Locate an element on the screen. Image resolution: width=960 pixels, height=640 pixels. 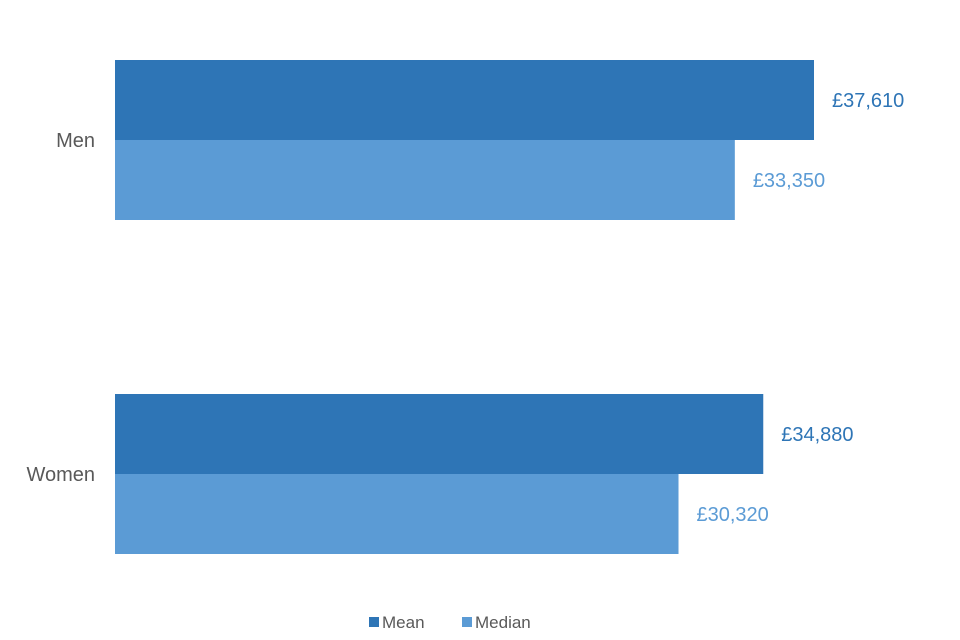
legend-label-mean: Mean is located at coordinates (403, 622).